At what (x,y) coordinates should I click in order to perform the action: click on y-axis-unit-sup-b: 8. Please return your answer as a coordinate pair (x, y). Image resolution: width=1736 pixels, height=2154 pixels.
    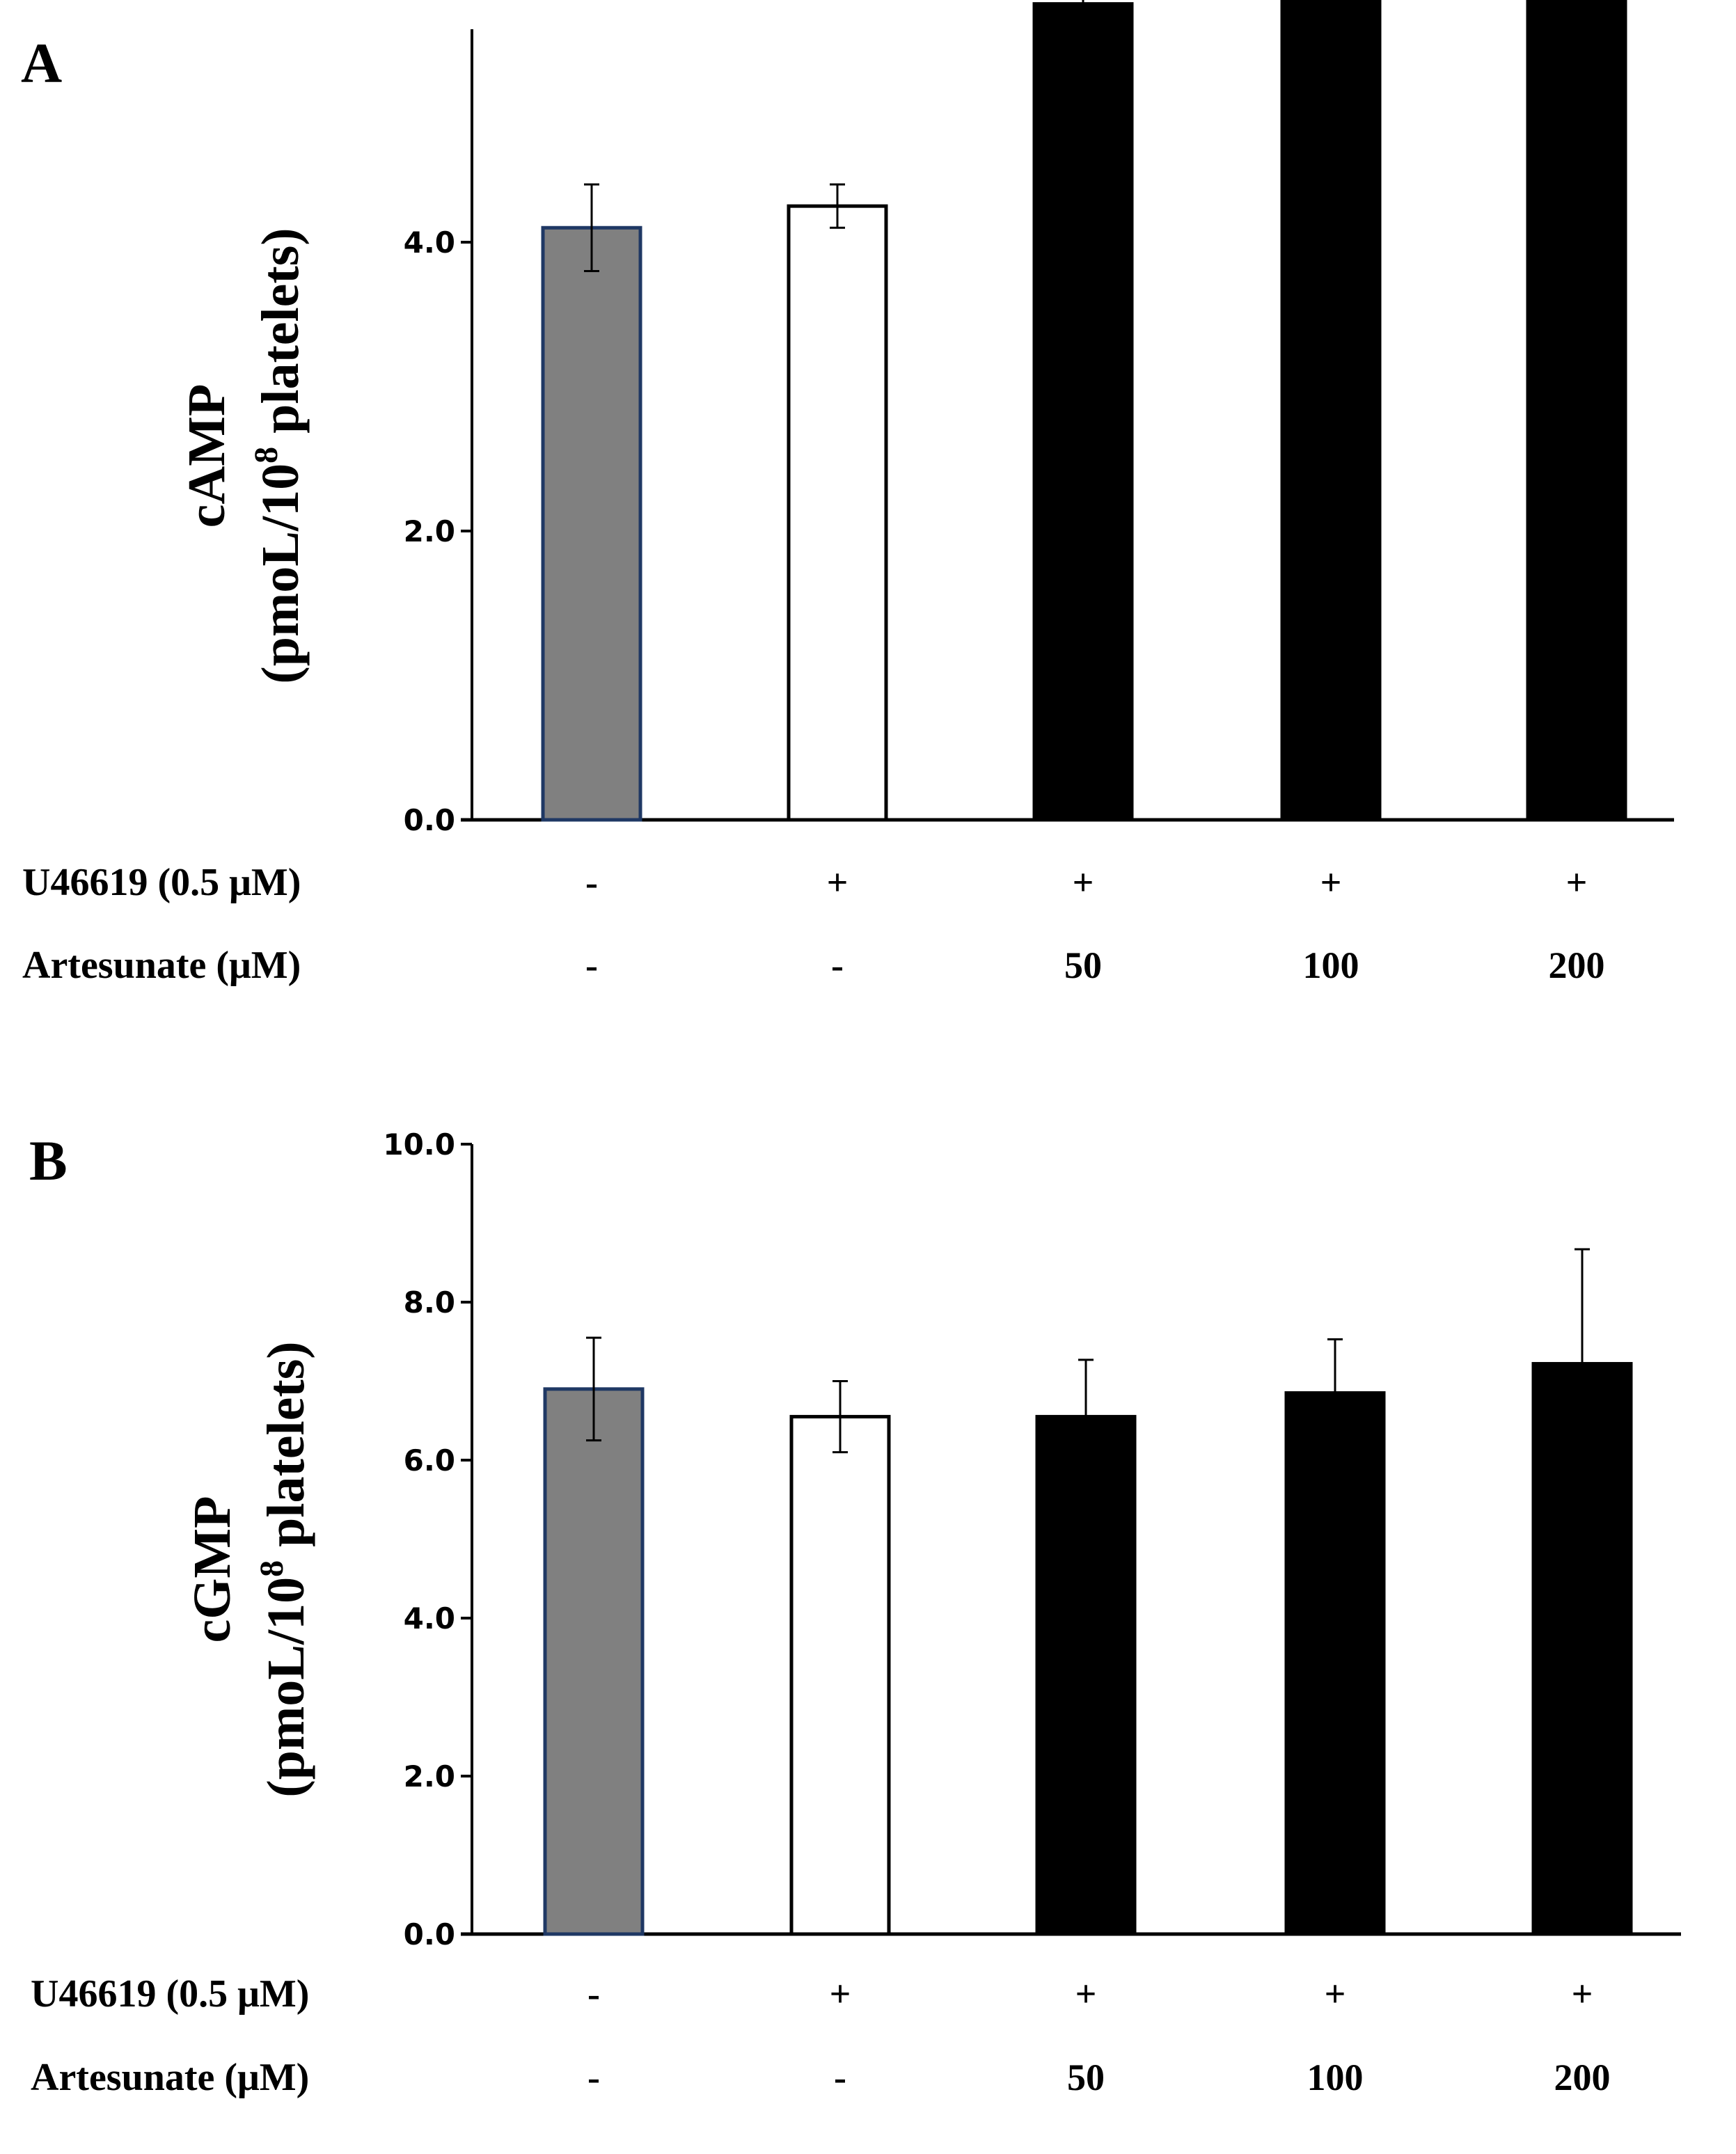
    Looking at the image, I should click on (272, 1568).